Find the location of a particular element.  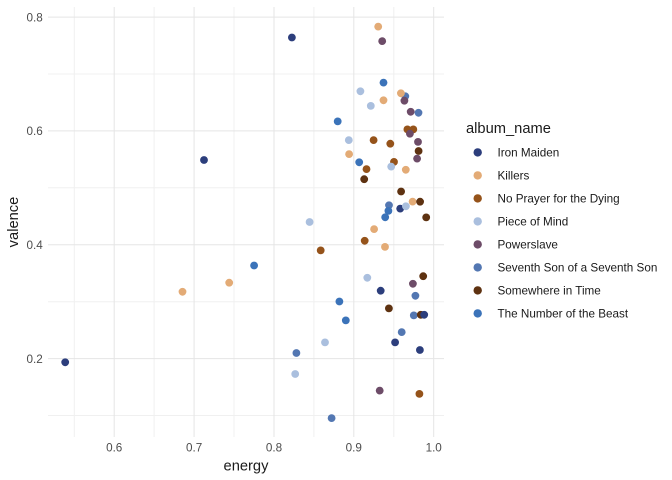

svg-text: 1.0 is located at coordinates (434, 448).